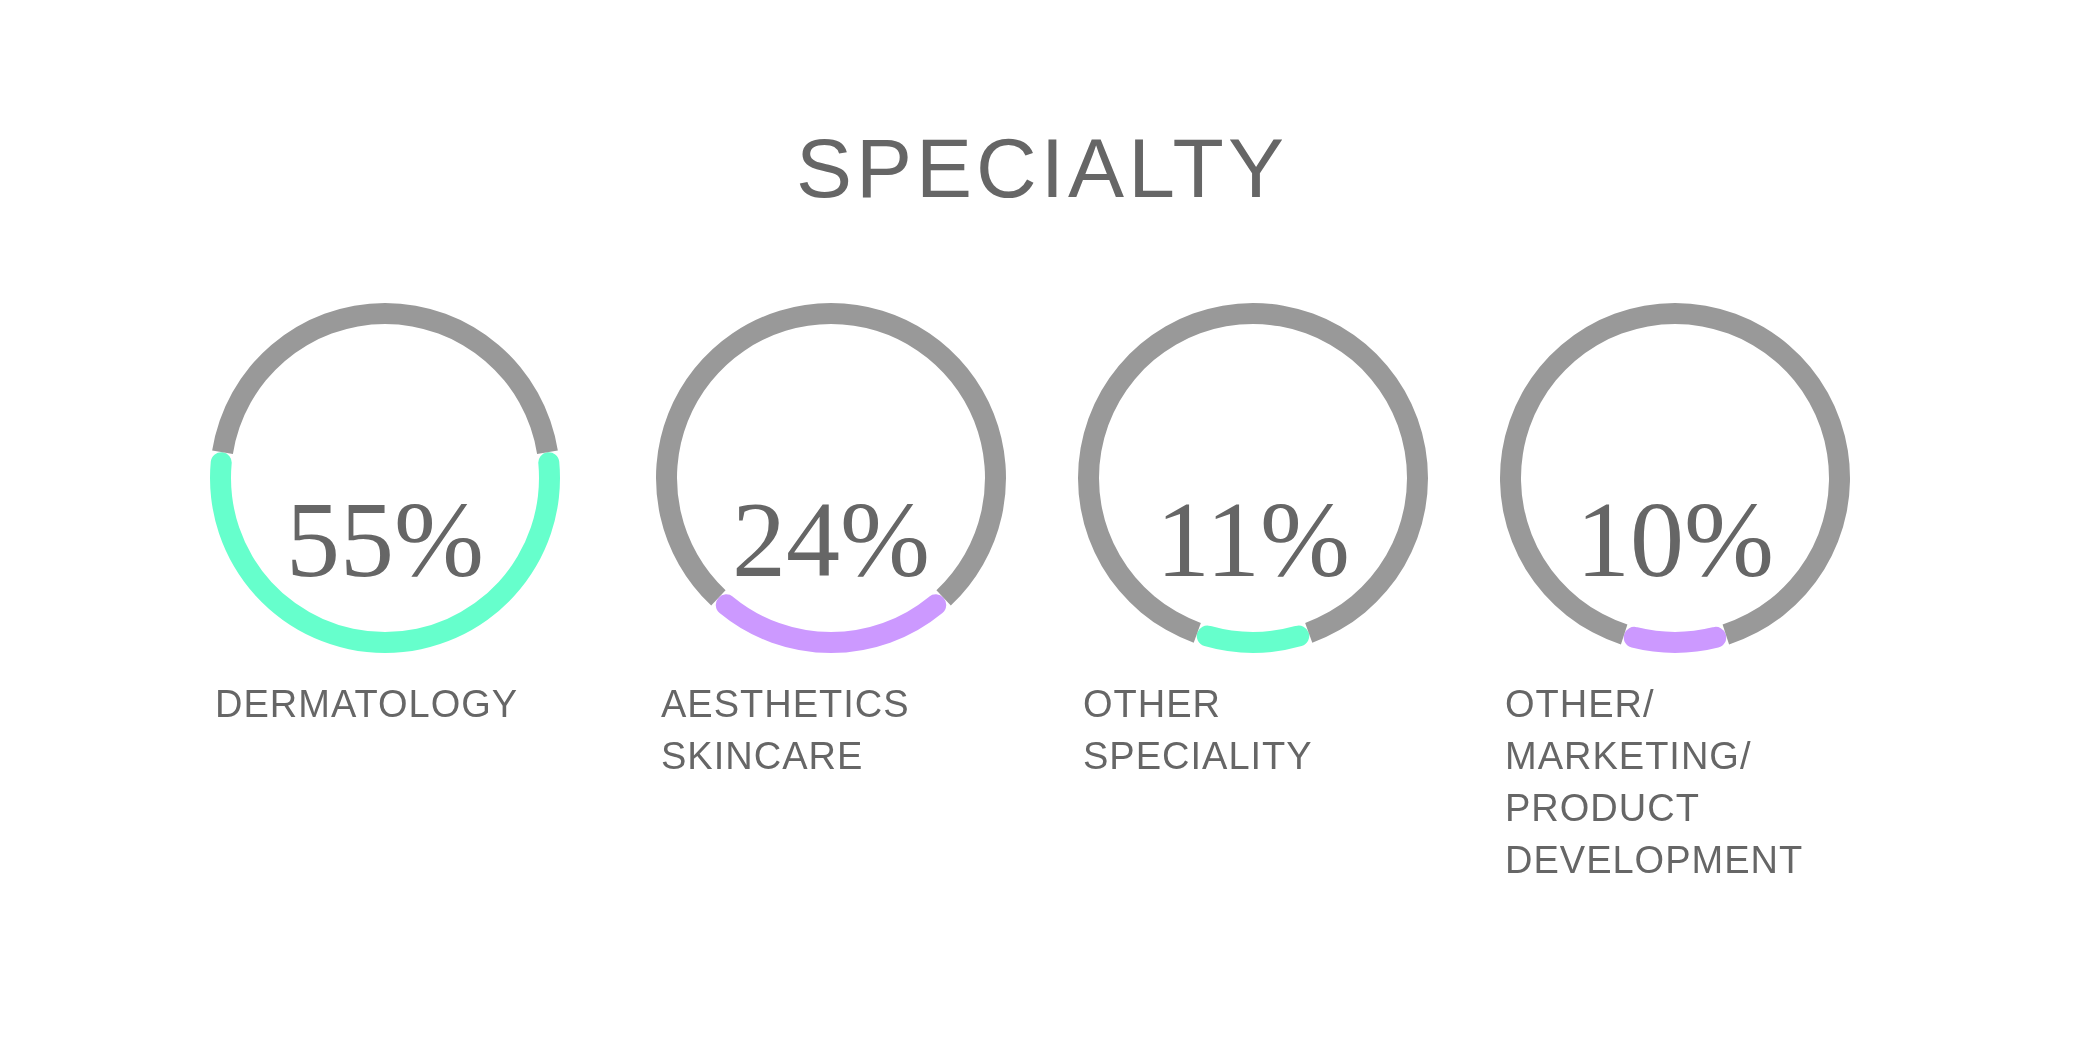 This screenshot has width=2084, height=1043. Describe the element at coordinates (1042, 168) in the screenshot. I see `text: SPECIALTY` at that location.